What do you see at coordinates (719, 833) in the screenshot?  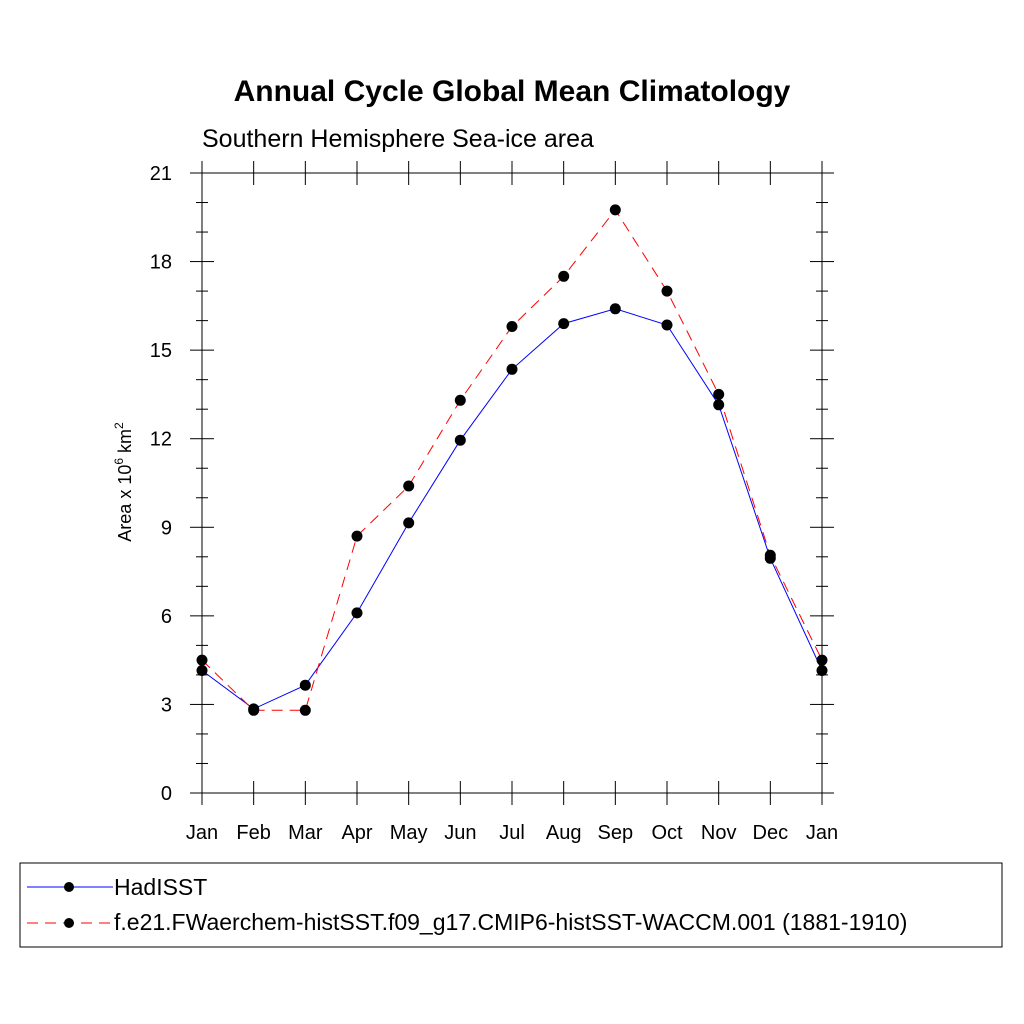 I see `x-tick-label: Nov` at bounding box center [719, 833].